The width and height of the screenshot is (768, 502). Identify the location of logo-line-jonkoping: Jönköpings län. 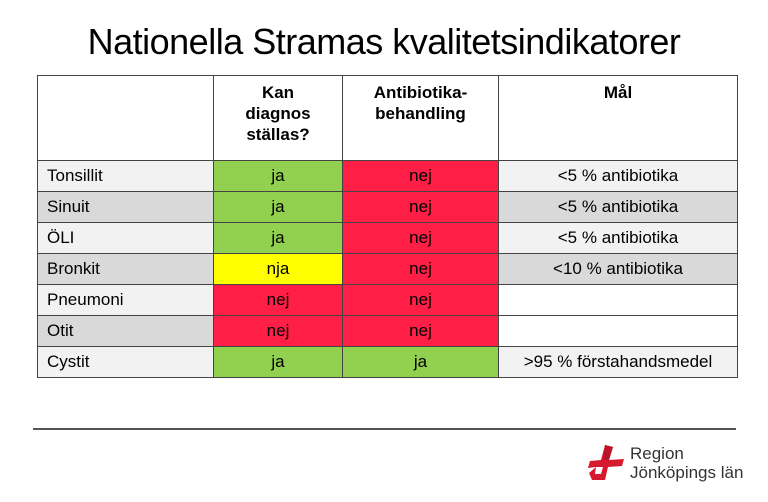
(687, 472).